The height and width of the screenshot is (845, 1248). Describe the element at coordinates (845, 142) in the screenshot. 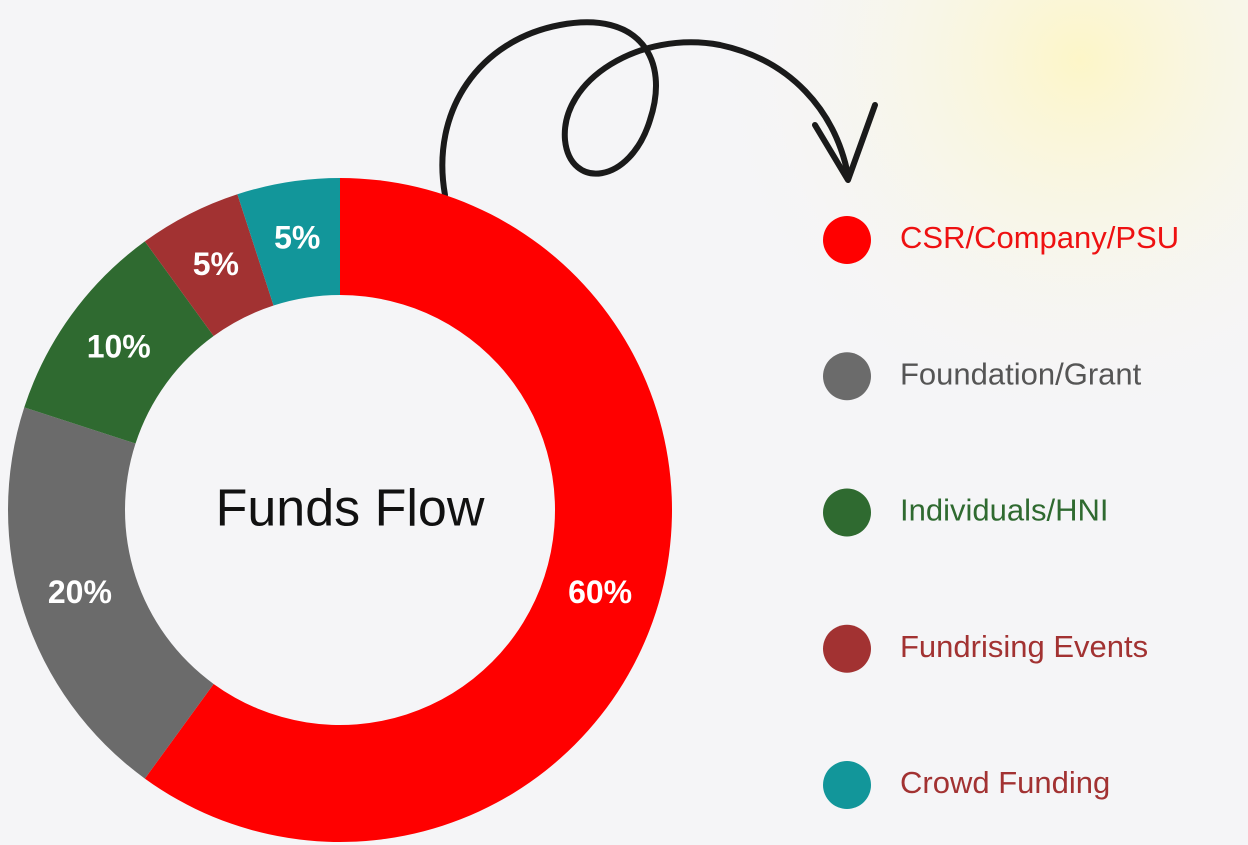

I see `arrow-head` at that location.